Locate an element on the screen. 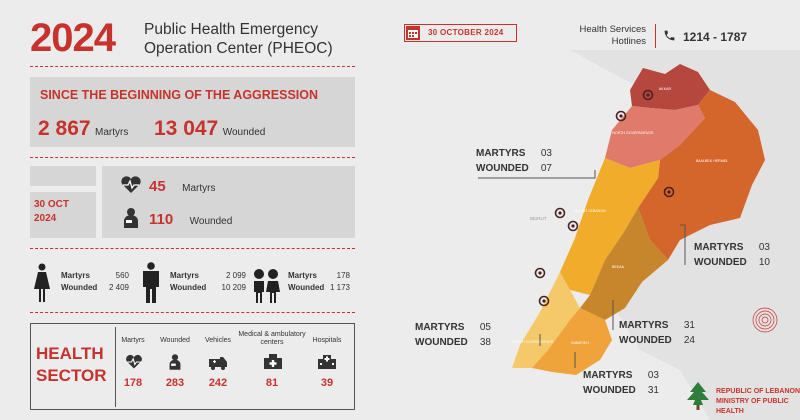 This screenshot has width=800, height=420. calendar-icon is located at coordinates (413, 33).